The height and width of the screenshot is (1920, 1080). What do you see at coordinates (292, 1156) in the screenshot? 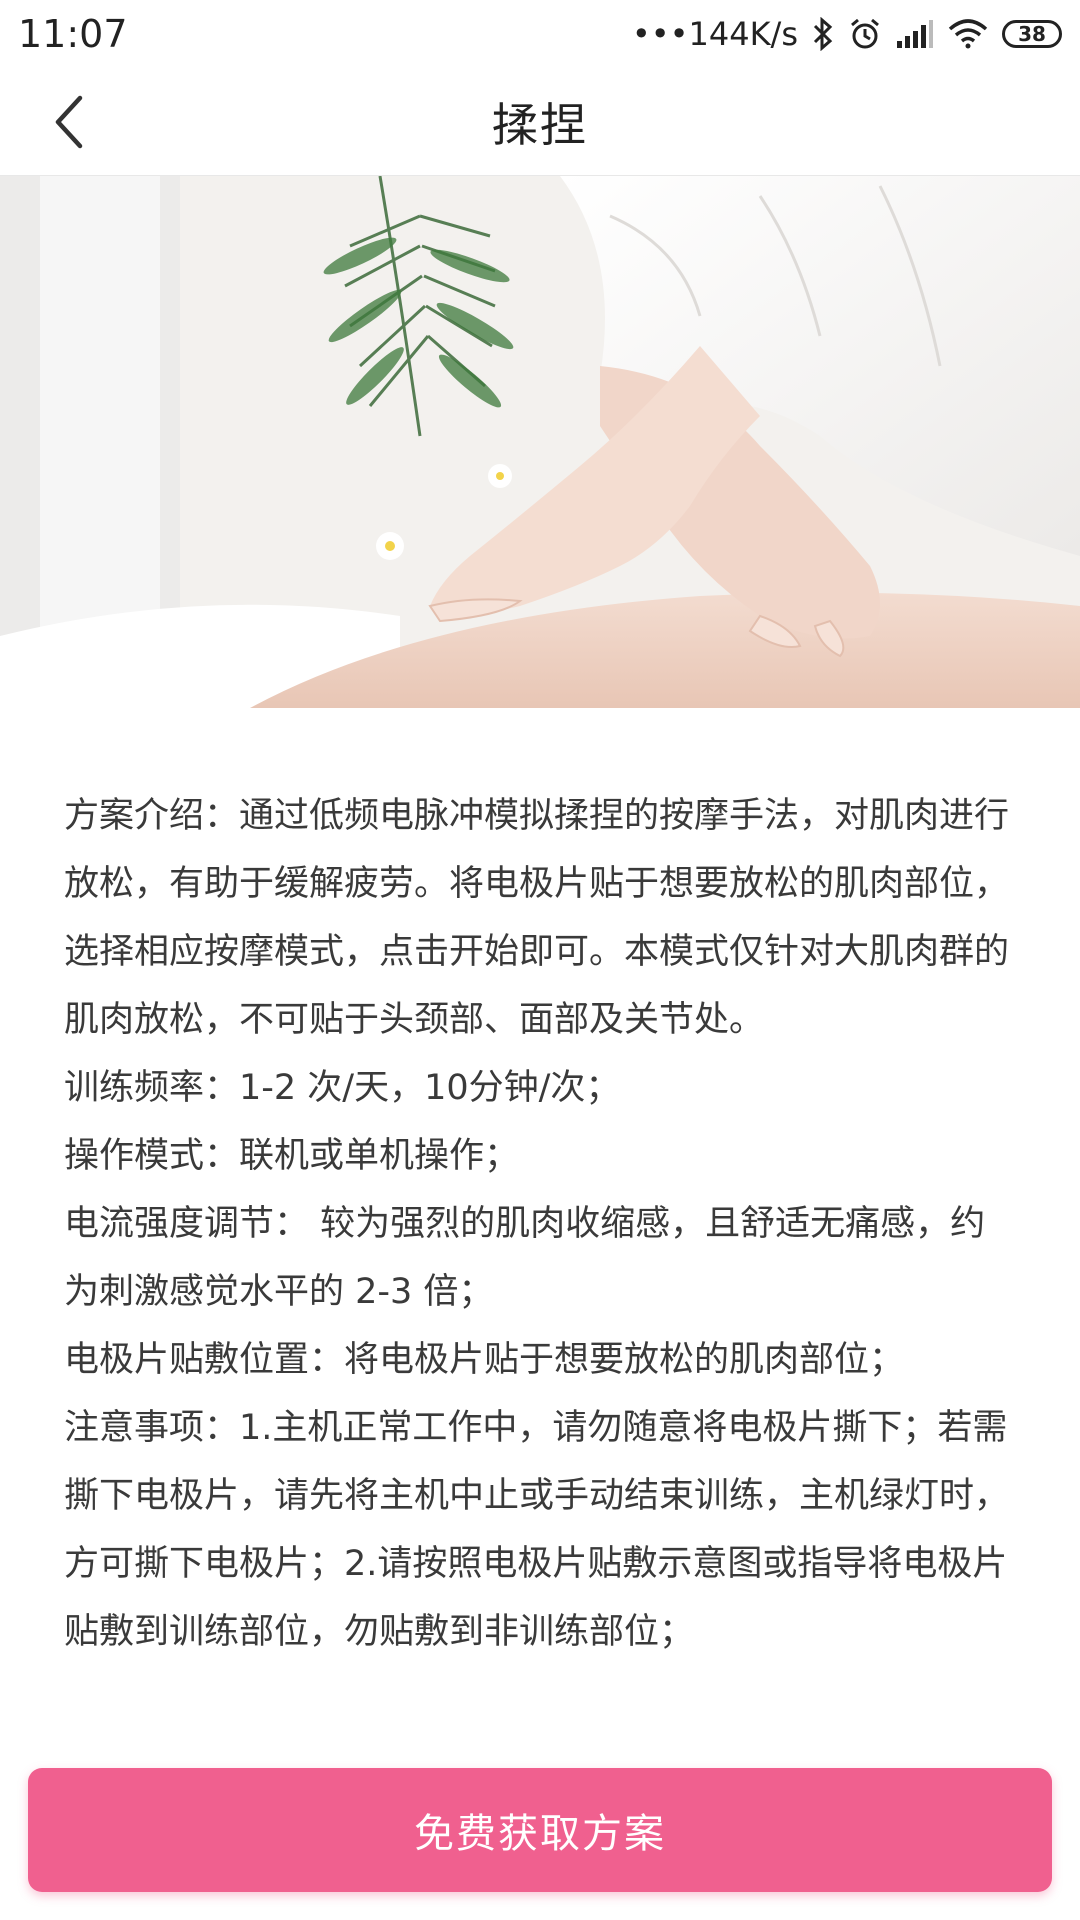
I see `paragraph-mode: 操作模式：联机或单机操作；` at bounding box center [292, 1156].